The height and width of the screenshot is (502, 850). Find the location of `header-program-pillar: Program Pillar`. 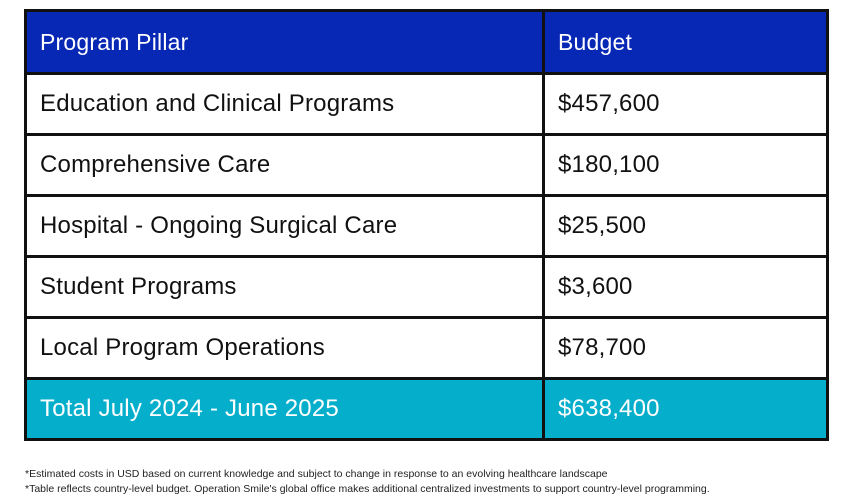

header-program-pillar: Program Pillar is located at coordinates (284, 42).